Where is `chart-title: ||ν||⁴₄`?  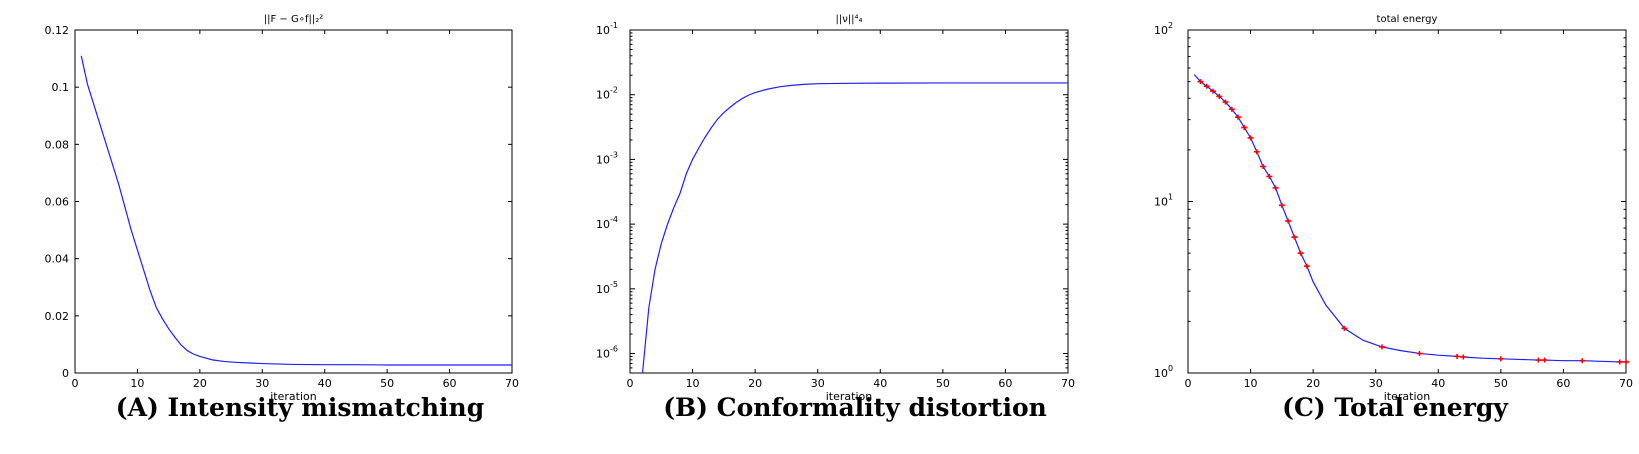
chart-title: ||ν||⁴₄ is located at coordinates (848, 19).